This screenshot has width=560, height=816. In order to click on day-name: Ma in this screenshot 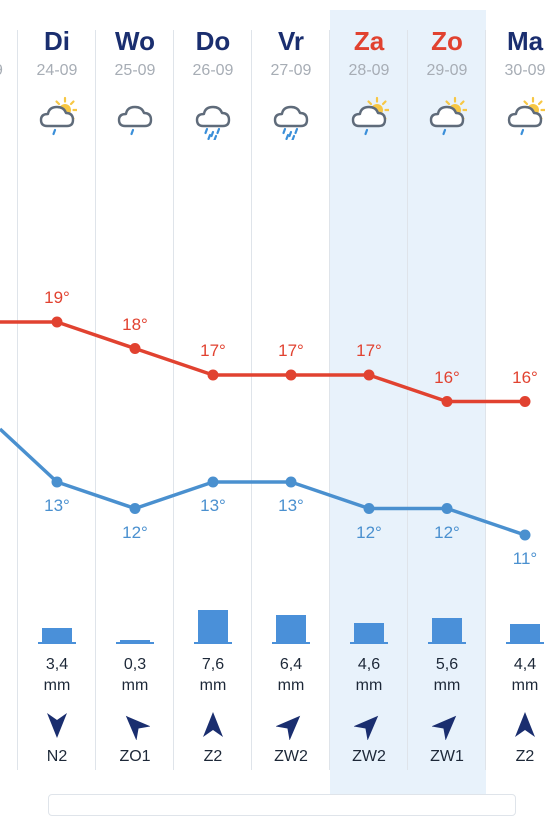, I will do `click(525, 41)`.